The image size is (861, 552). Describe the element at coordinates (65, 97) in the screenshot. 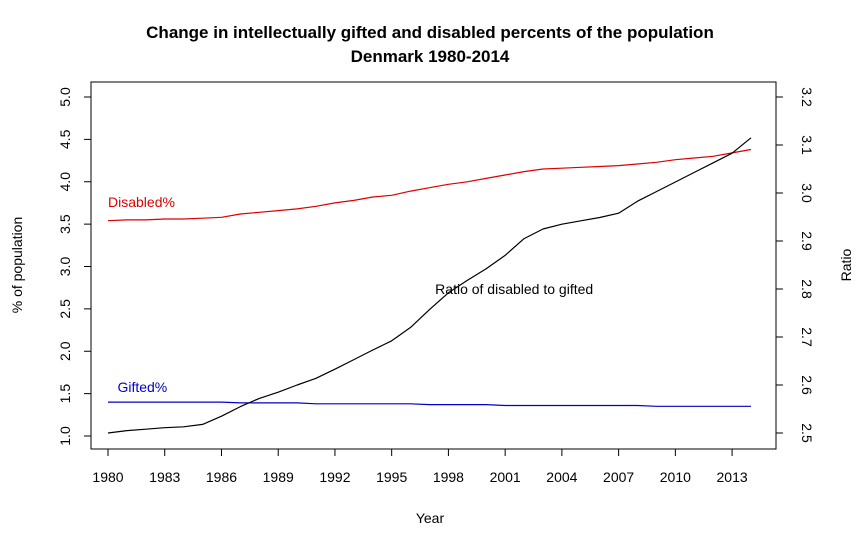

I see `y-tick-label-left: 5.0` at that location.